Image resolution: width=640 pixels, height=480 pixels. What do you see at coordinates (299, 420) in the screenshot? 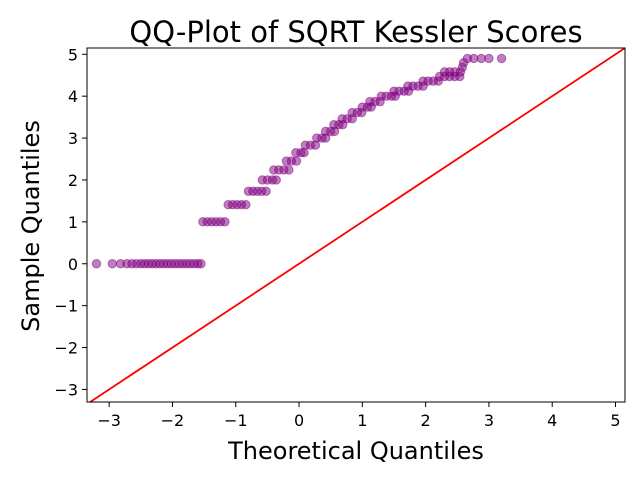
I see `x-tick-label: 0` at bounding box center [299, 420].